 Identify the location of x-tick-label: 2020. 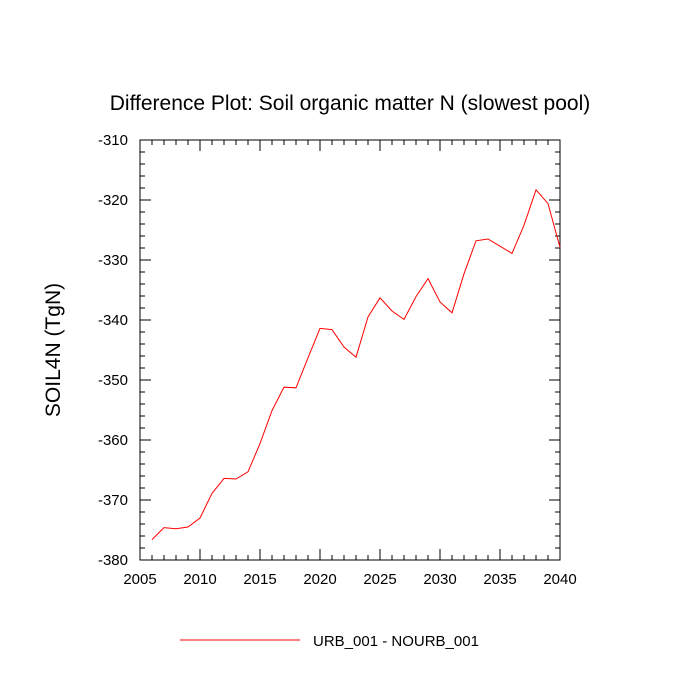
(319, 579).